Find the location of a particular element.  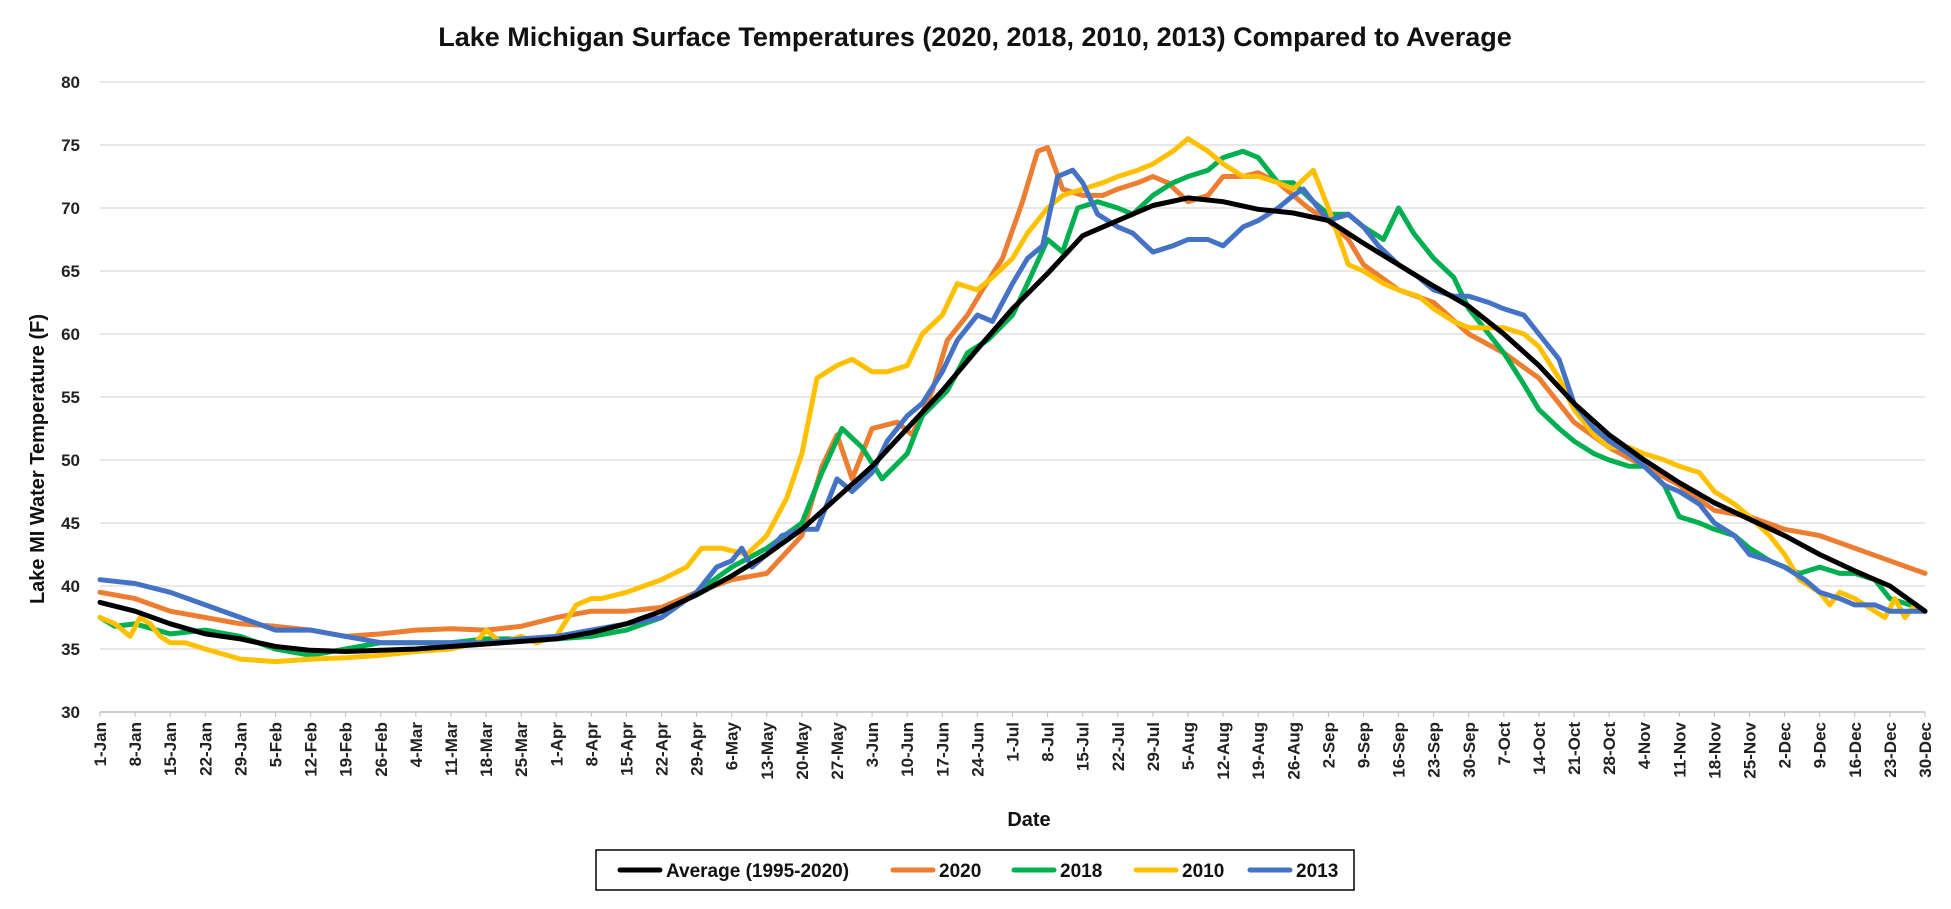

x-tick-label: 18-Nov is located at coordinates (1714, 749).